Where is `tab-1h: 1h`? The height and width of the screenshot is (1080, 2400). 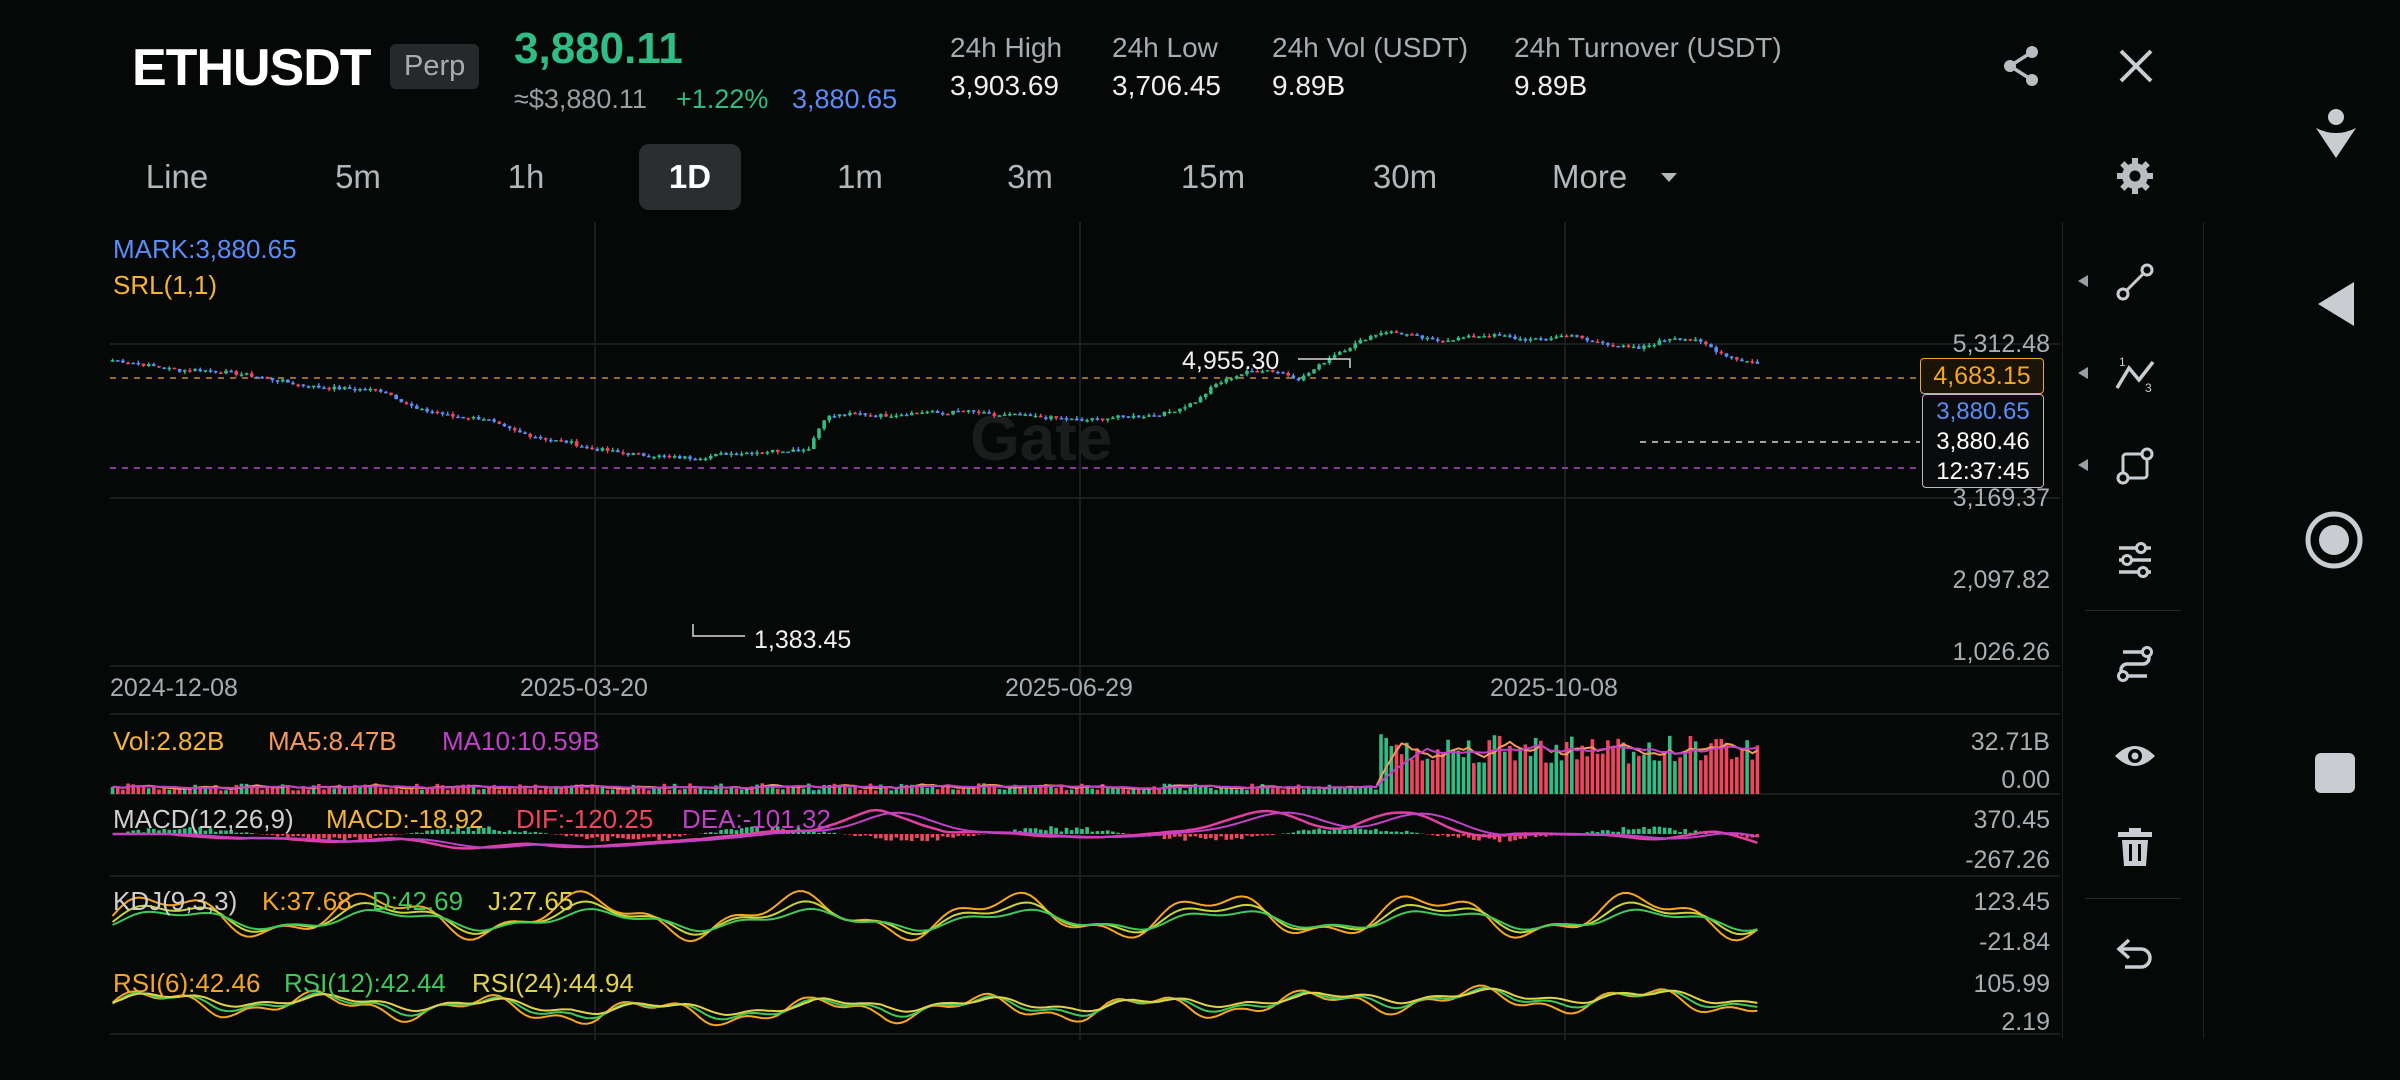 tab-1h: 1h is located at coordinates (526, 176).